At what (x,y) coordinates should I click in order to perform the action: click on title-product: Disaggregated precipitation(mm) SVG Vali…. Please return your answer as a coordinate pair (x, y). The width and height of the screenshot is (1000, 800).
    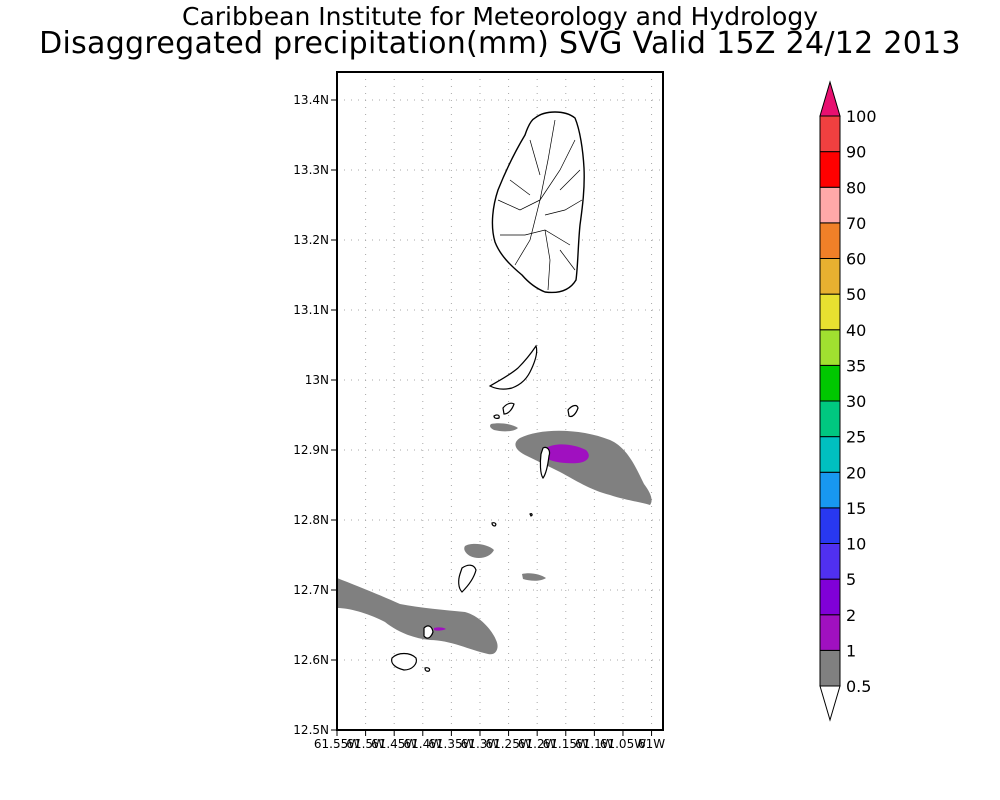
    Looking at the image, I should click on (500, 43).